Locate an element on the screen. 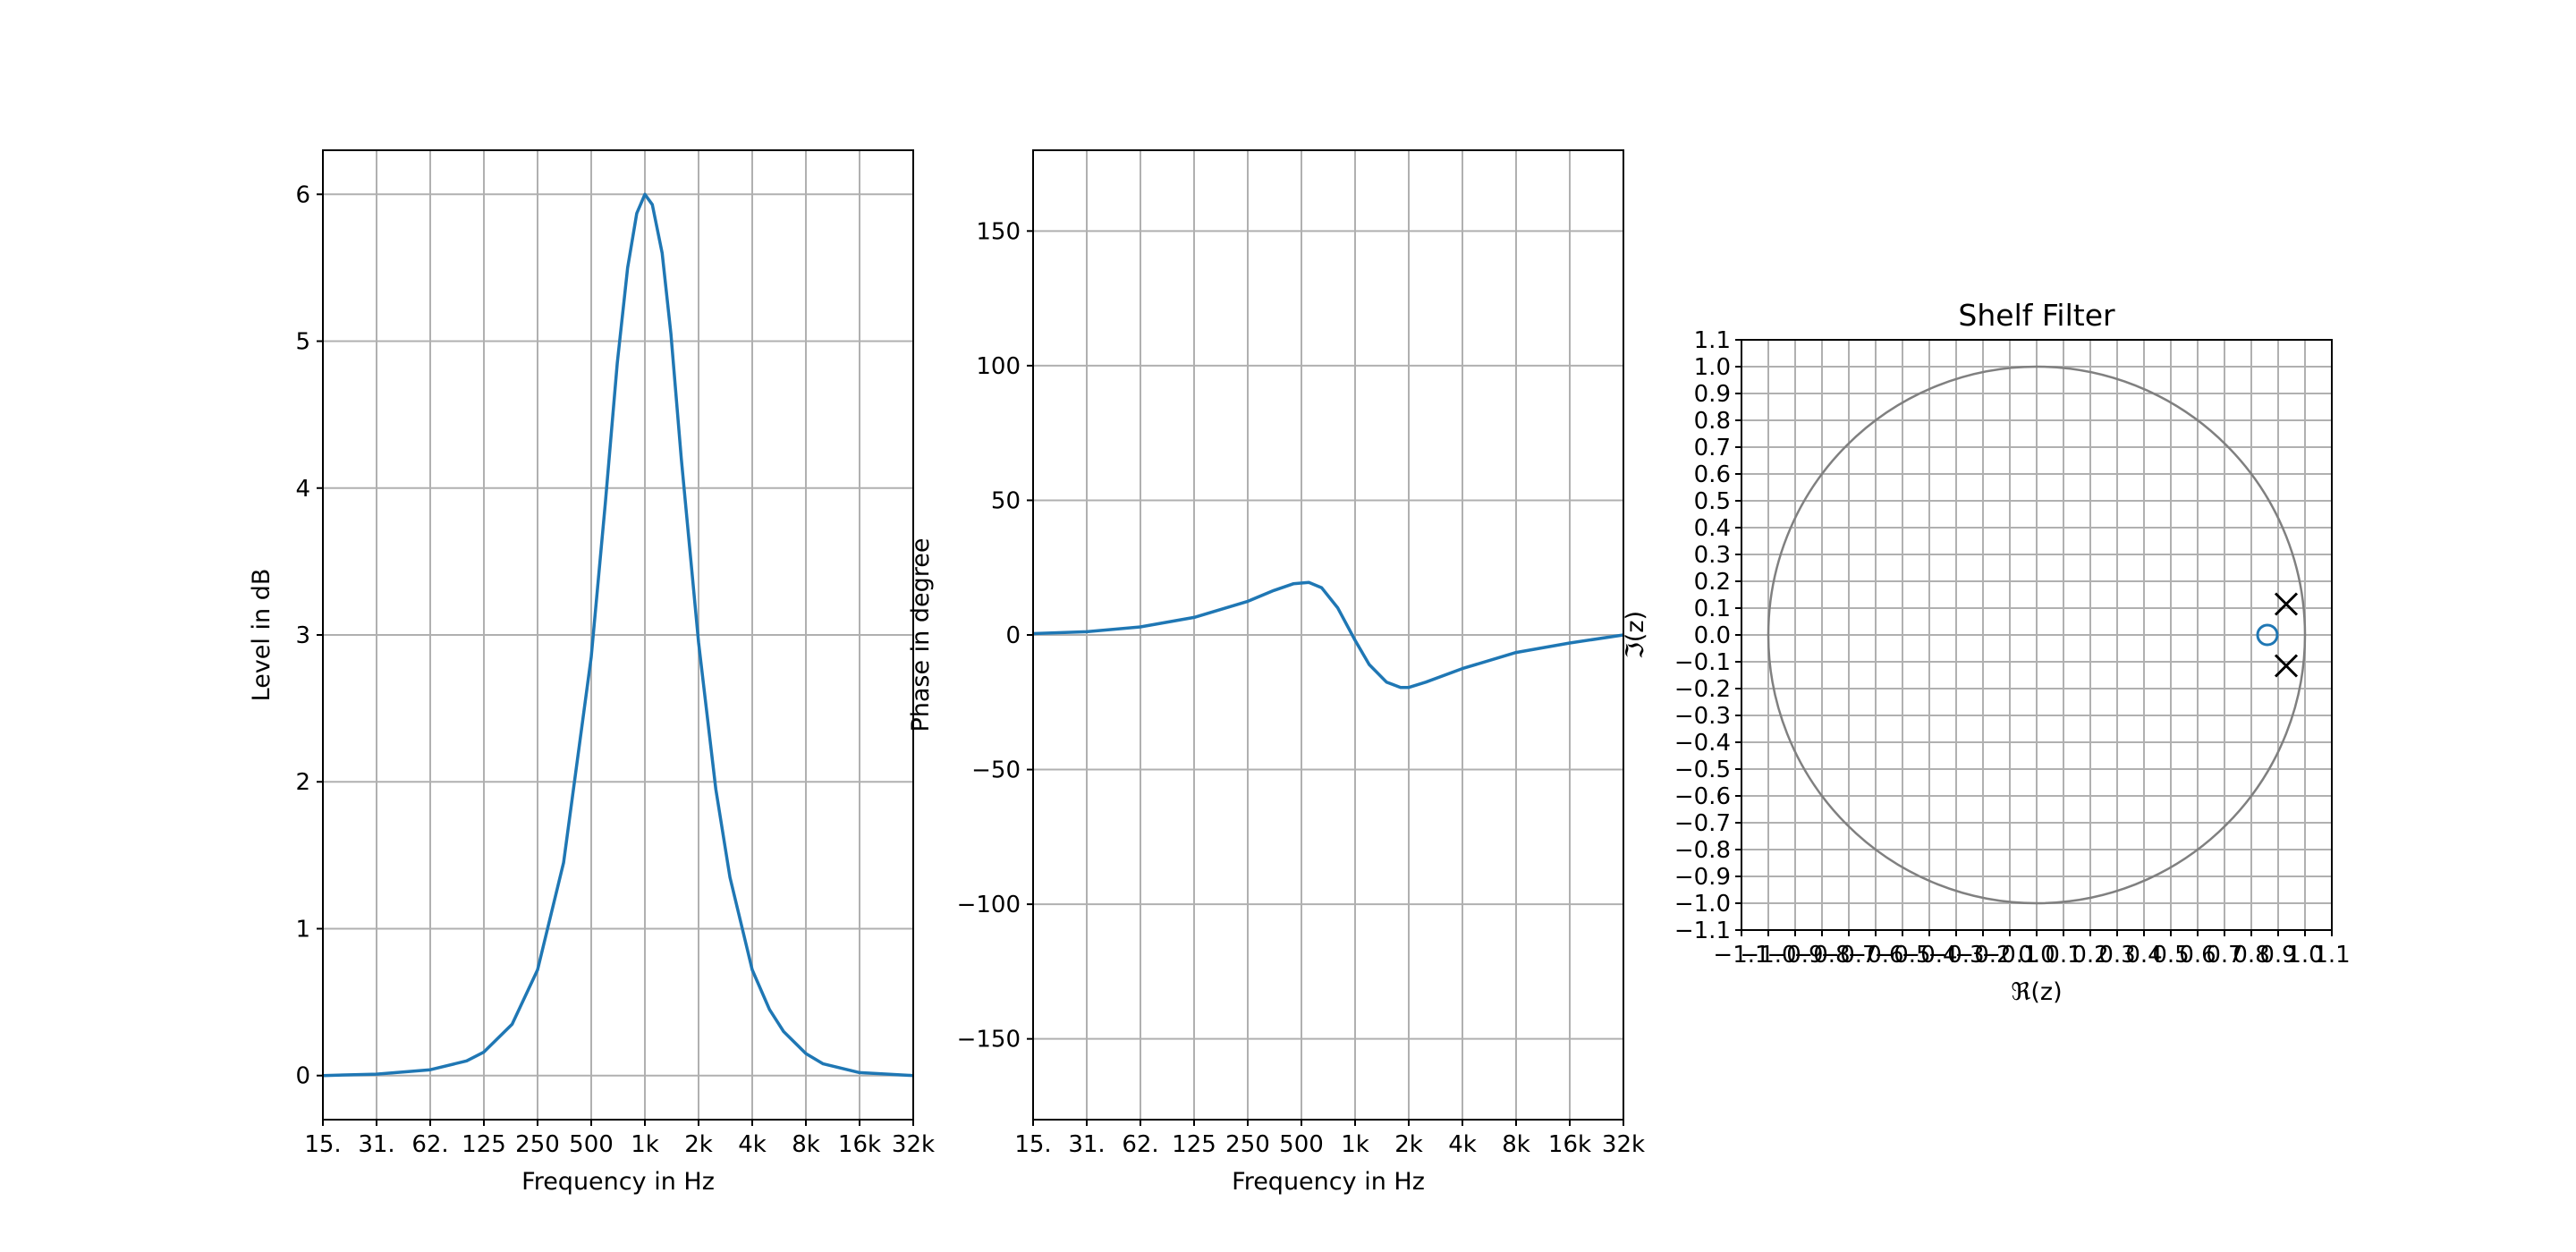 This screenshot has height=1252, width=2576. x-tick-label: −0.4 is located at coordinates (1929, 955).